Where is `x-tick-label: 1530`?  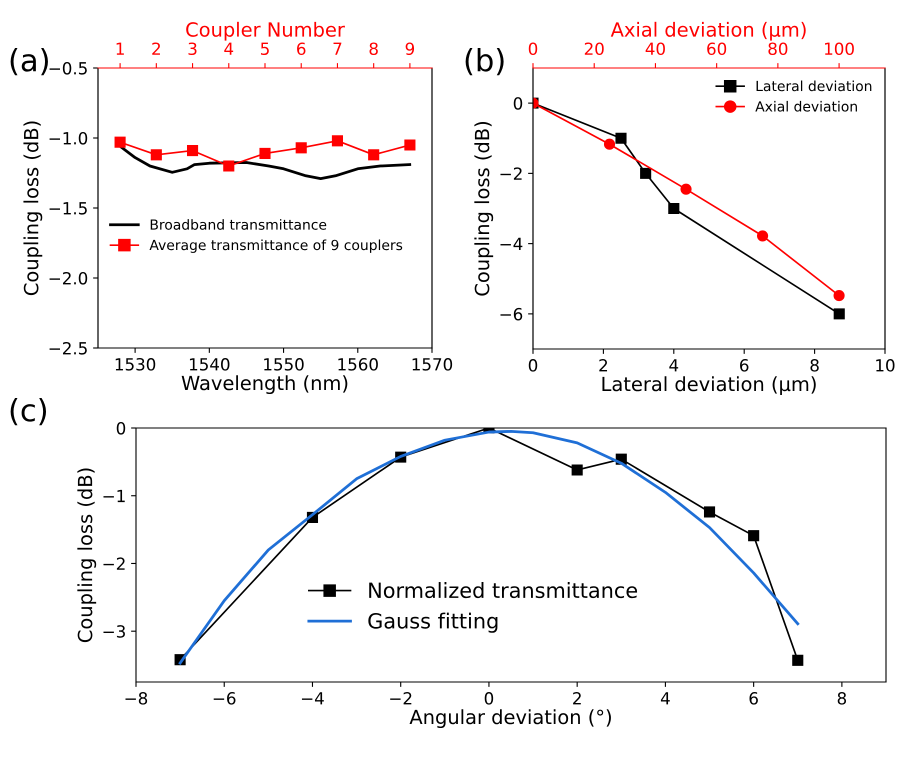
x-tick-label: 1530 is located at coordinates (136, 364).